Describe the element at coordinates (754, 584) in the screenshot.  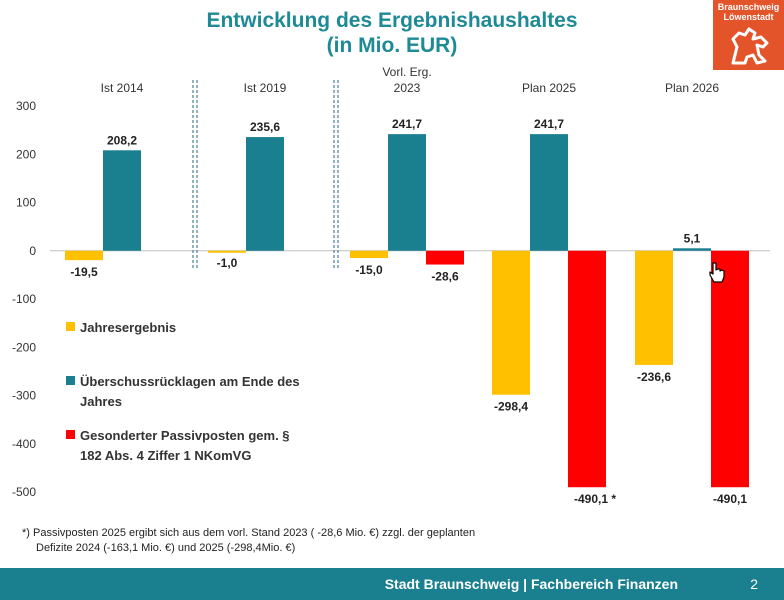
I see `page-number: 2` at that location.